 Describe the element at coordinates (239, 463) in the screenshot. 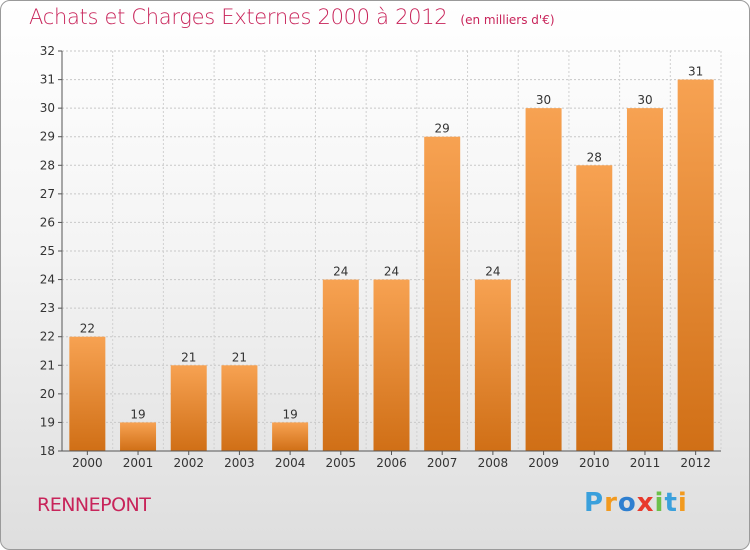

I see `x-tick-label: 2003` at that location.